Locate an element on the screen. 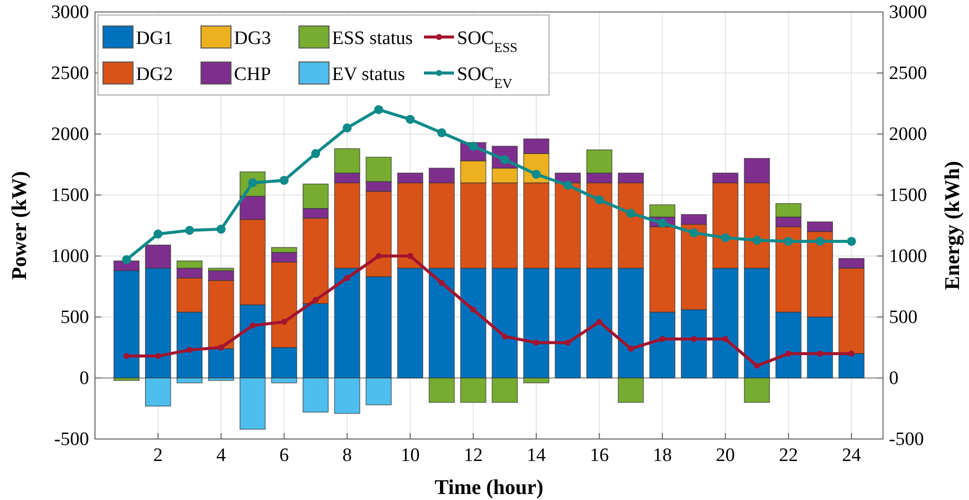  legend-label: DG1 is located at coordinates (154, 38).